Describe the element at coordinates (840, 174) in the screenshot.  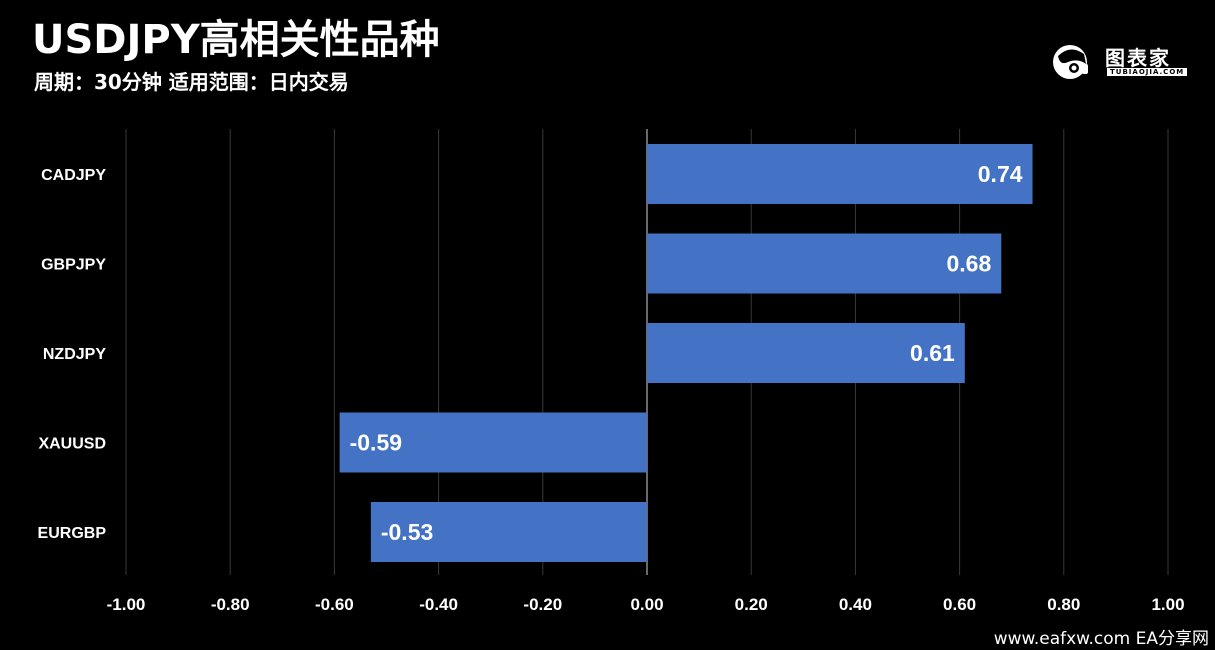
I see `bar-cadjpy` at that location.